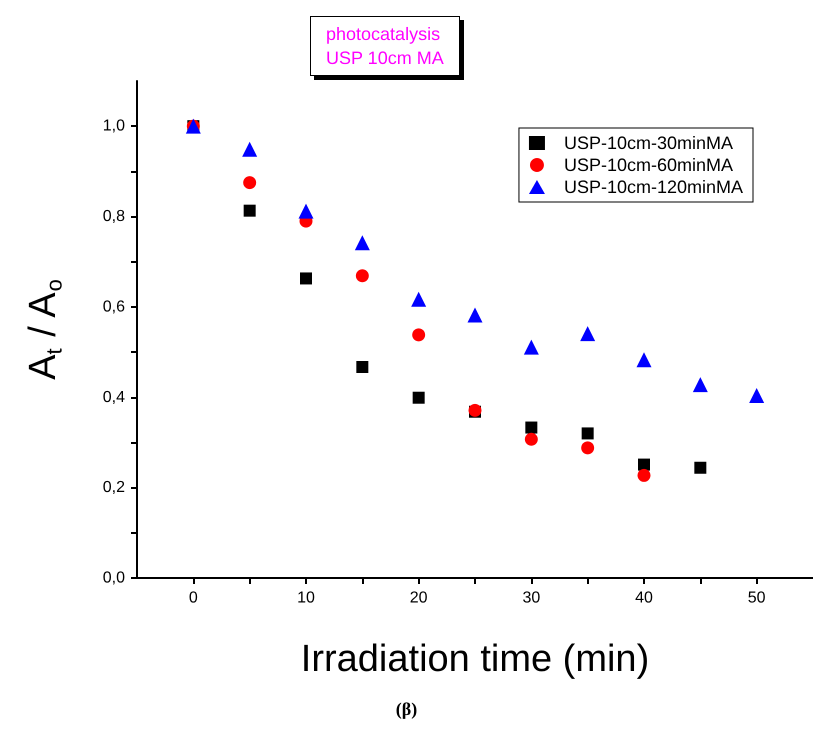 This screenshot has width=813, height=733. What do you see at coordinates (385, 46) in the screenshot?
I see `chart-title: photocatalysis USP 10cm MA` at bounding box center [385, 46].